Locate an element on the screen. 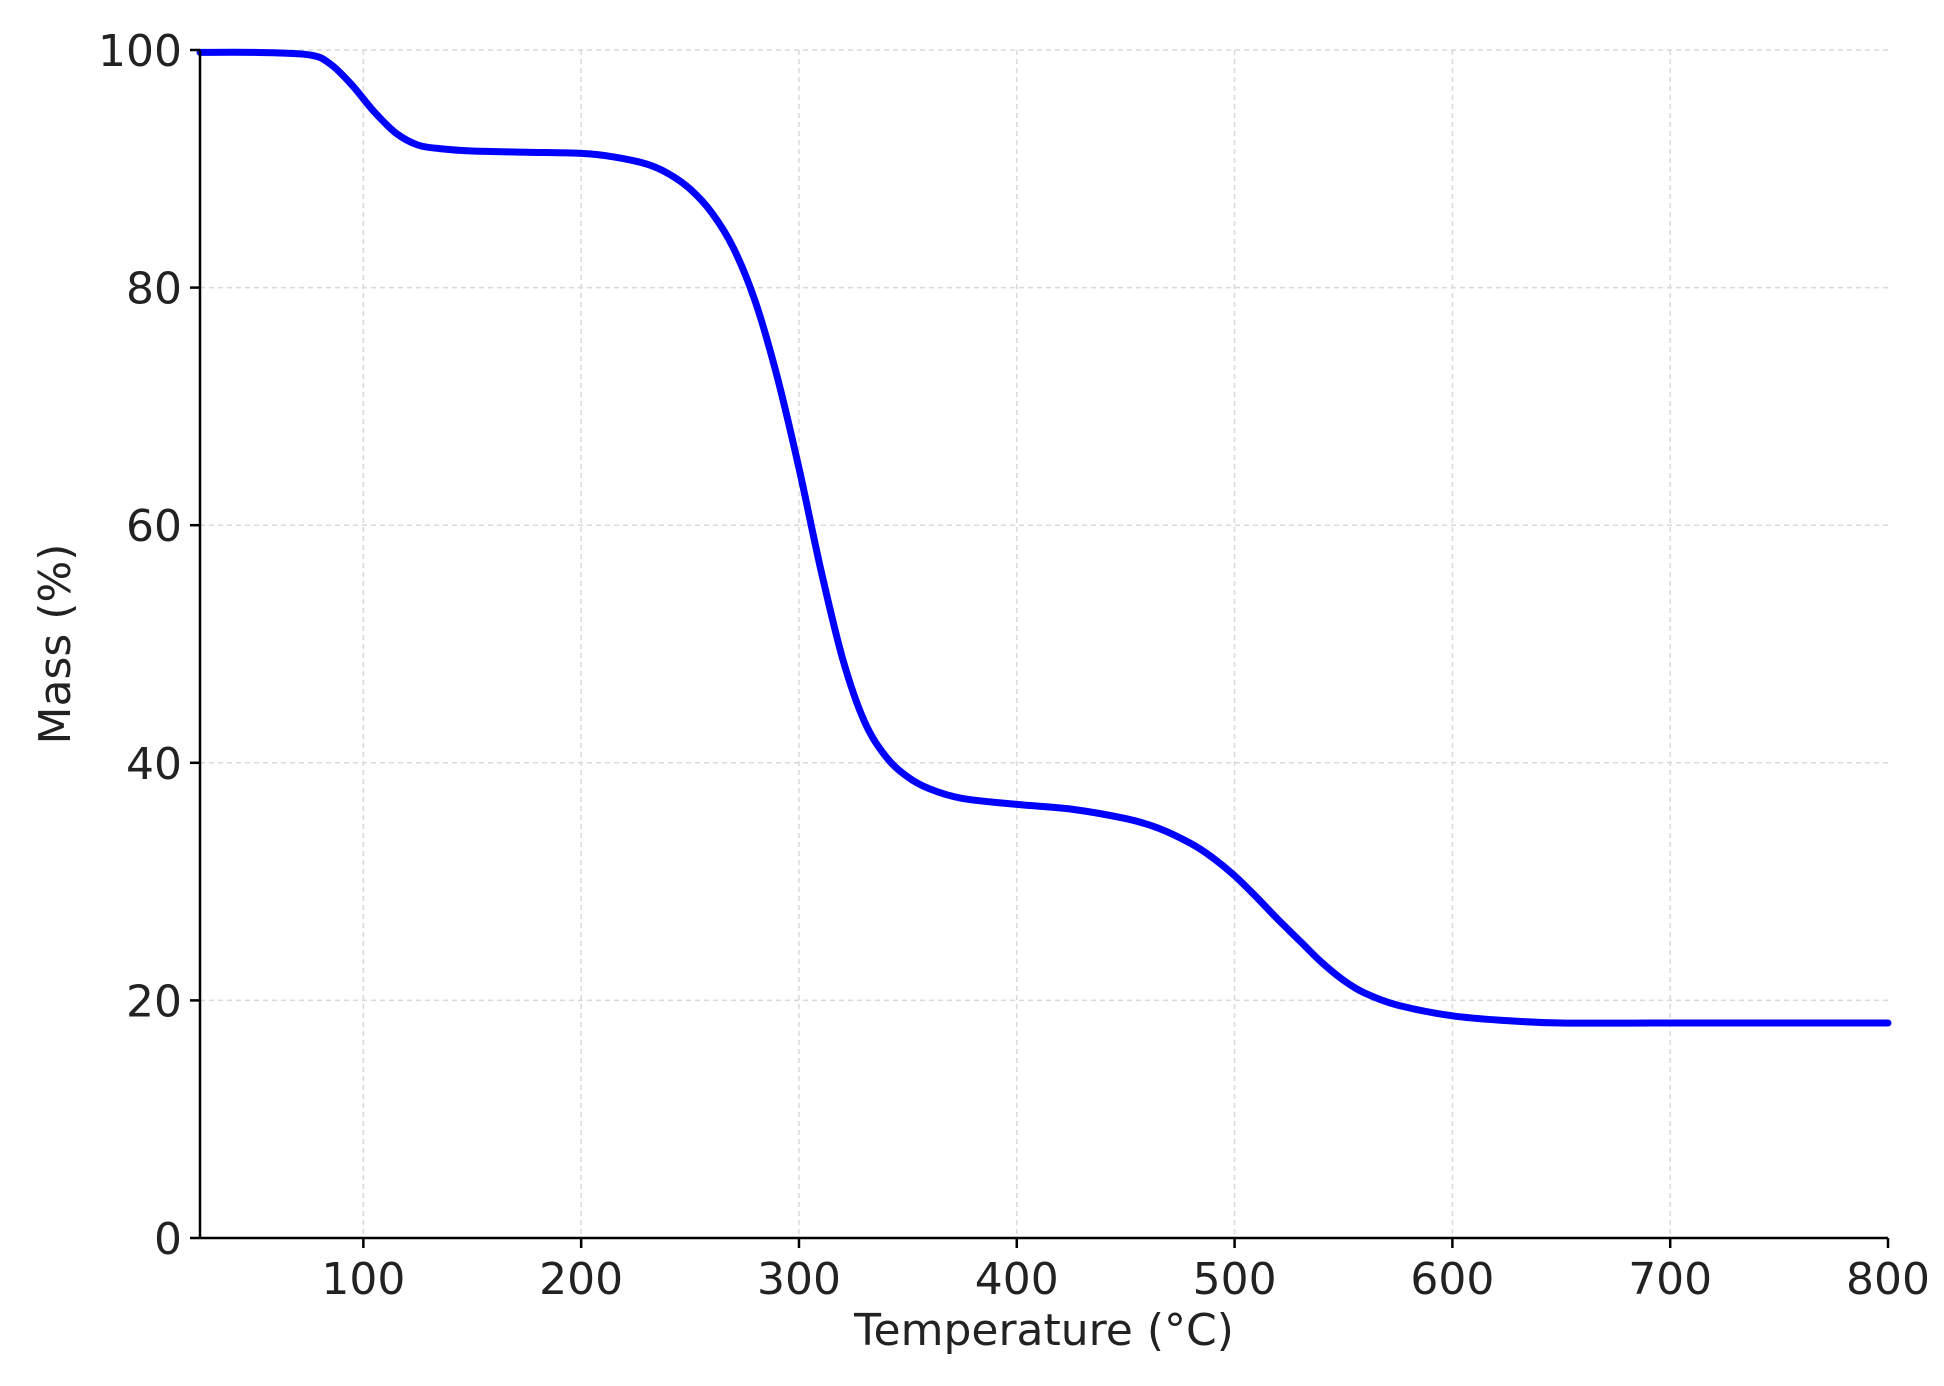 The image size is (1944, 1386). y-tick-label-80: 80 is located at coordinates (154, 289).